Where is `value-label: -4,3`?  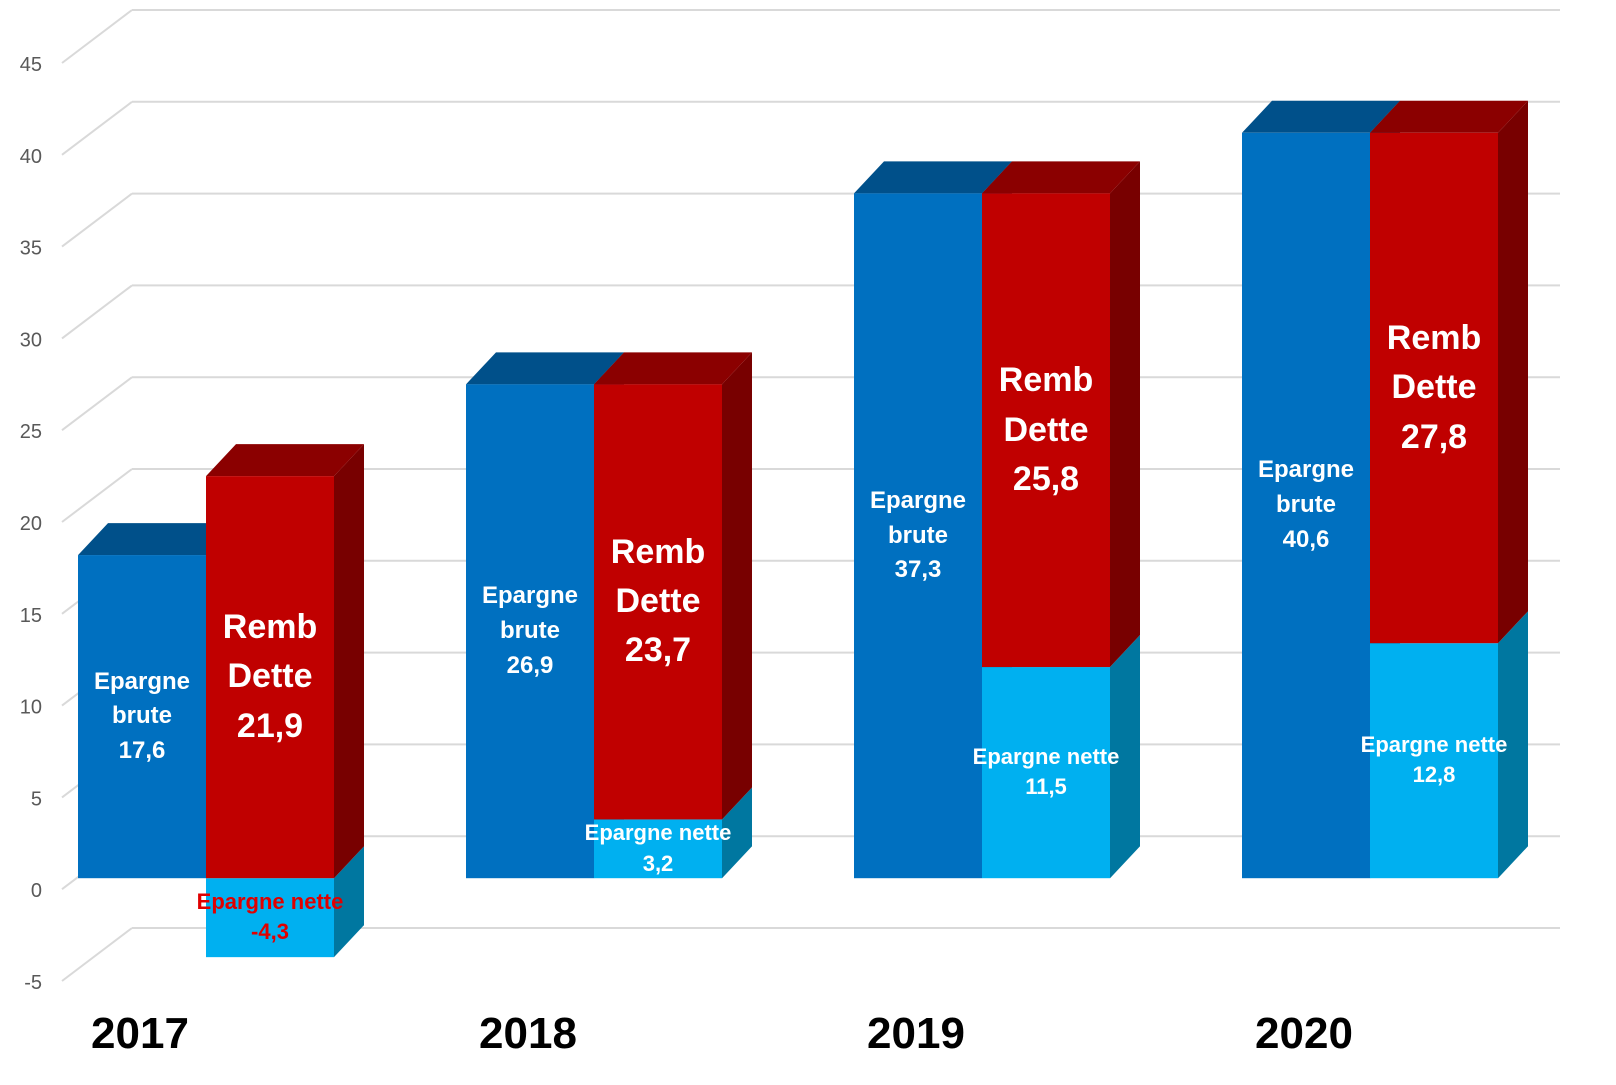 value-label: -4,3 is located at coordinates (270, 932).